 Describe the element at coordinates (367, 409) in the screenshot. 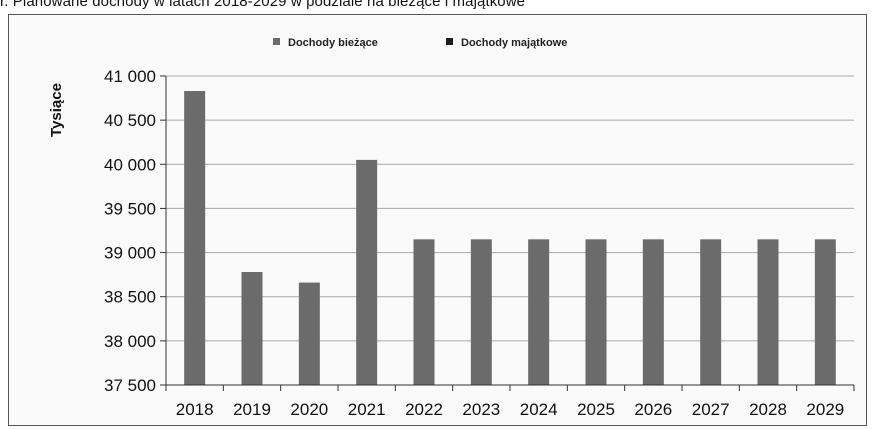

I see `x-tick-label: 2021` at that location.